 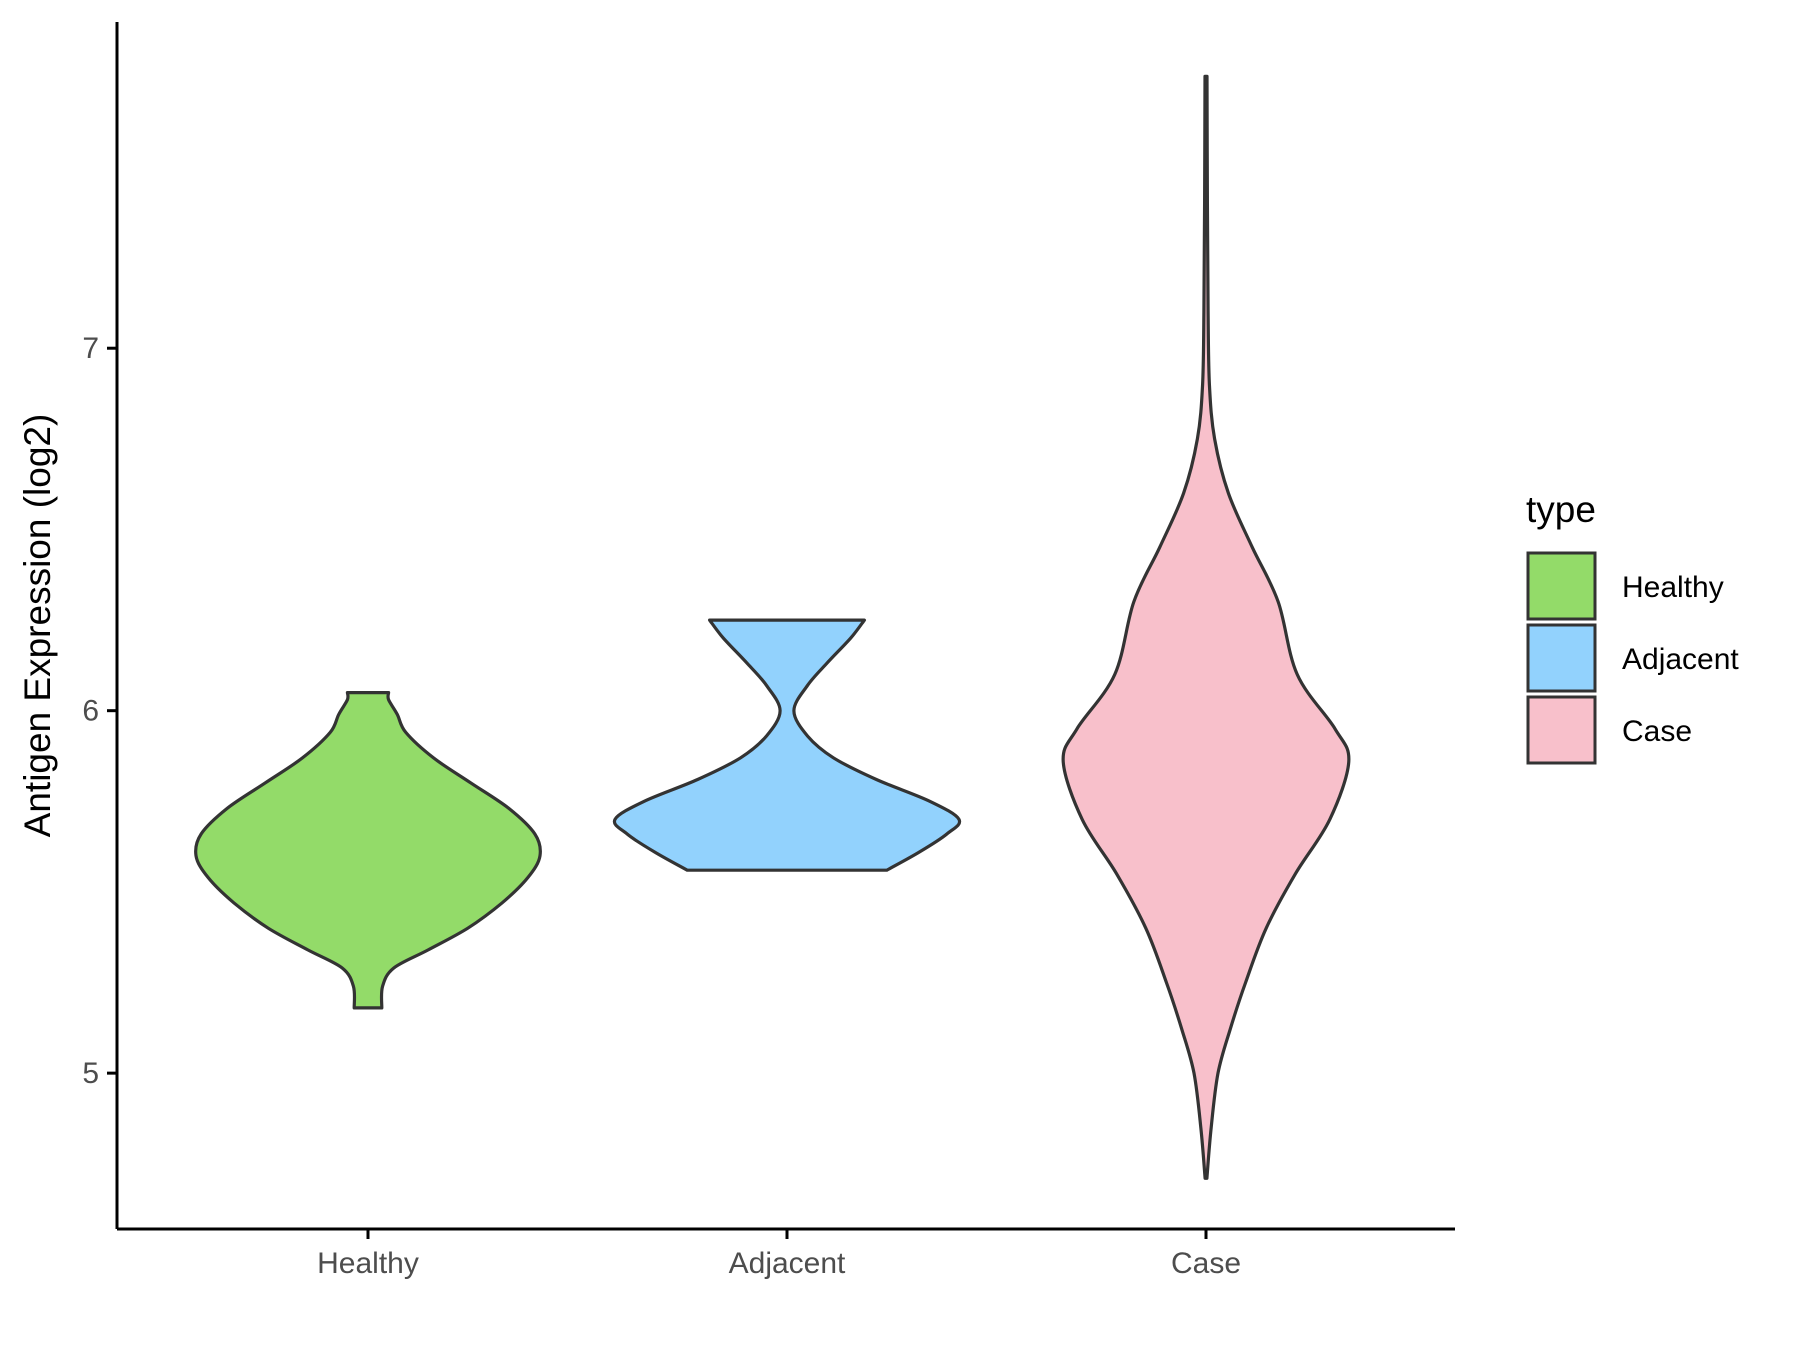 I want to click on legend-key-case, so click(x=1561, y=730).